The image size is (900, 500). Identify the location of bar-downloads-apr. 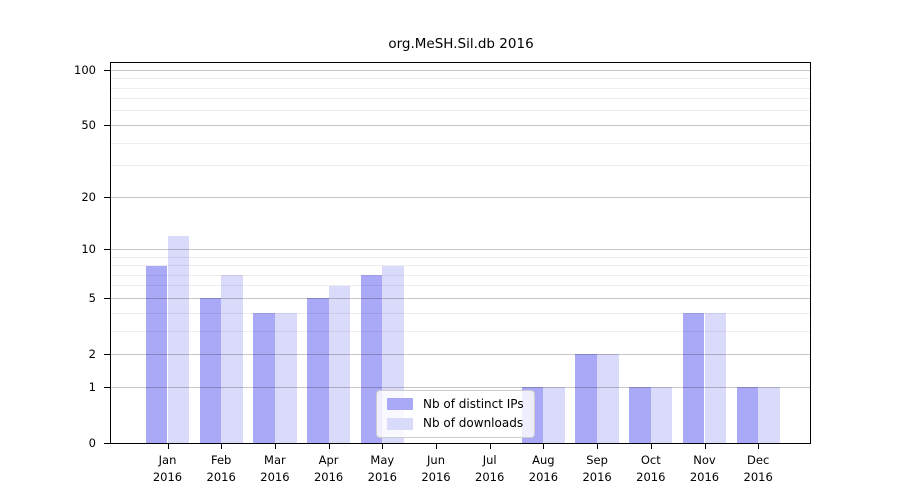
(339, 364).